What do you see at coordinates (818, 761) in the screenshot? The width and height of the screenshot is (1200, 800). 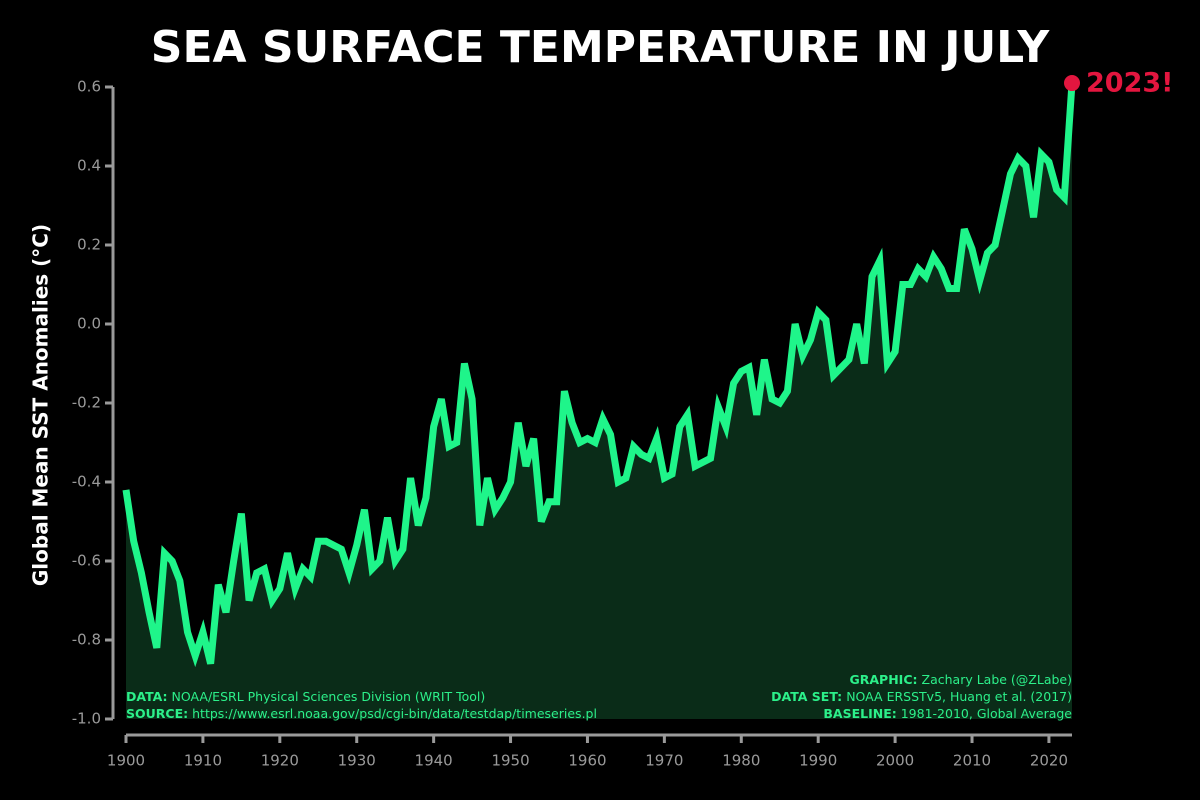 I see `x-tick-label: 1990` at bounding box center [818, 761].